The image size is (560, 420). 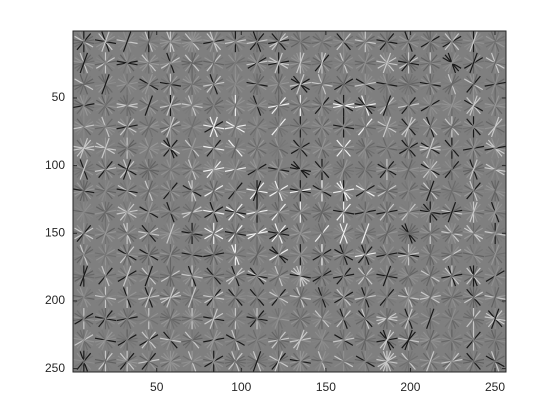 I want to click on x-tick-label: 200, so click(x=410, y=387).